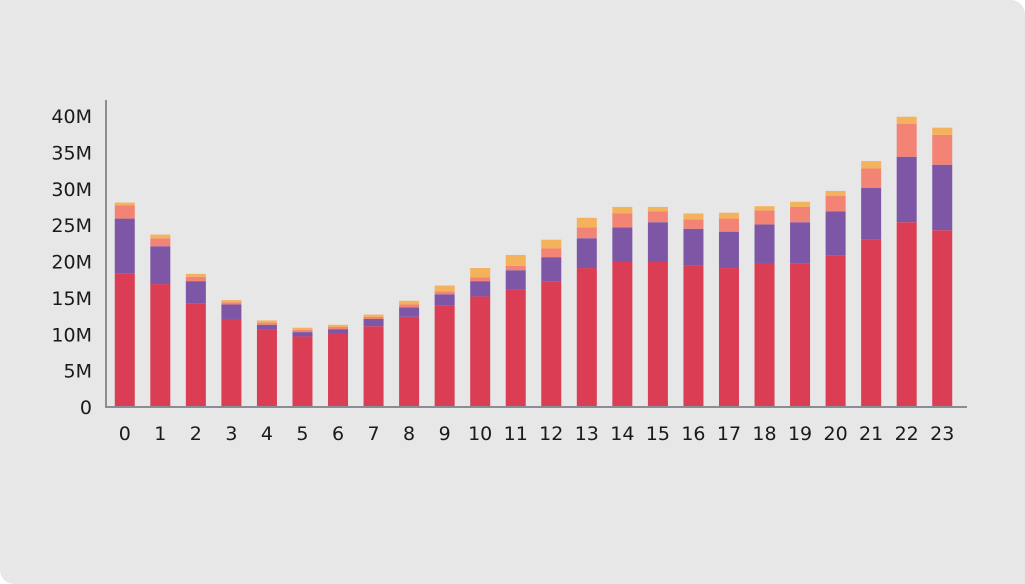  Describe the element at coordinates (71, 153) in the screenshot. I see `y-tick-label: 35M` at that location.